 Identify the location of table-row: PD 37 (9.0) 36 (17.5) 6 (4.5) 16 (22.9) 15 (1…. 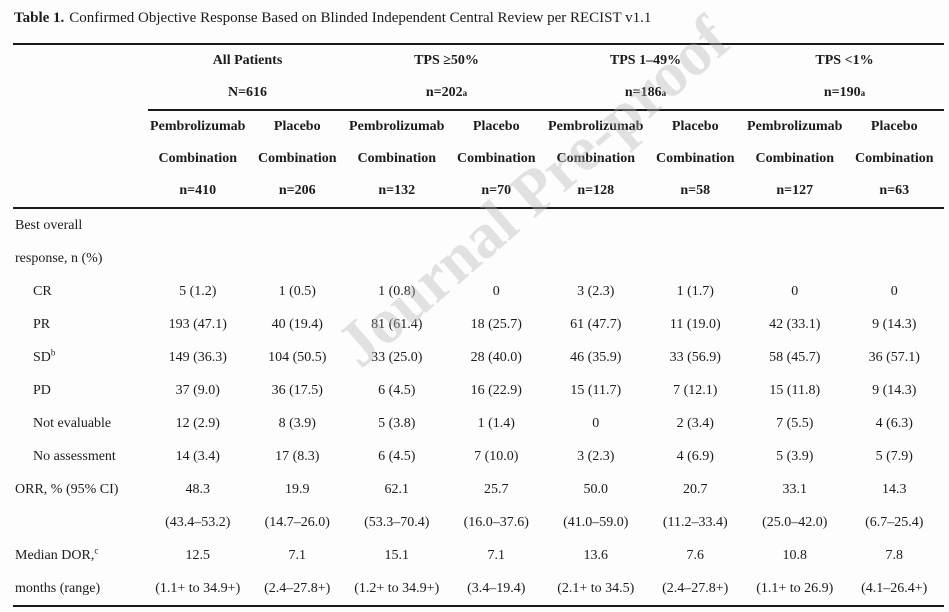
(478, 390).